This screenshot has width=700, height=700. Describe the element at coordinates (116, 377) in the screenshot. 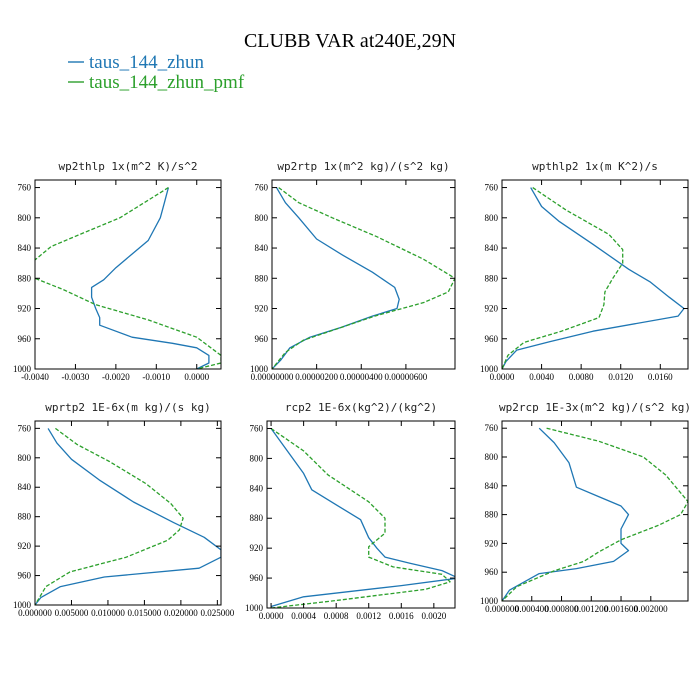

I see `x-tick-label: -0.0020` at that location.